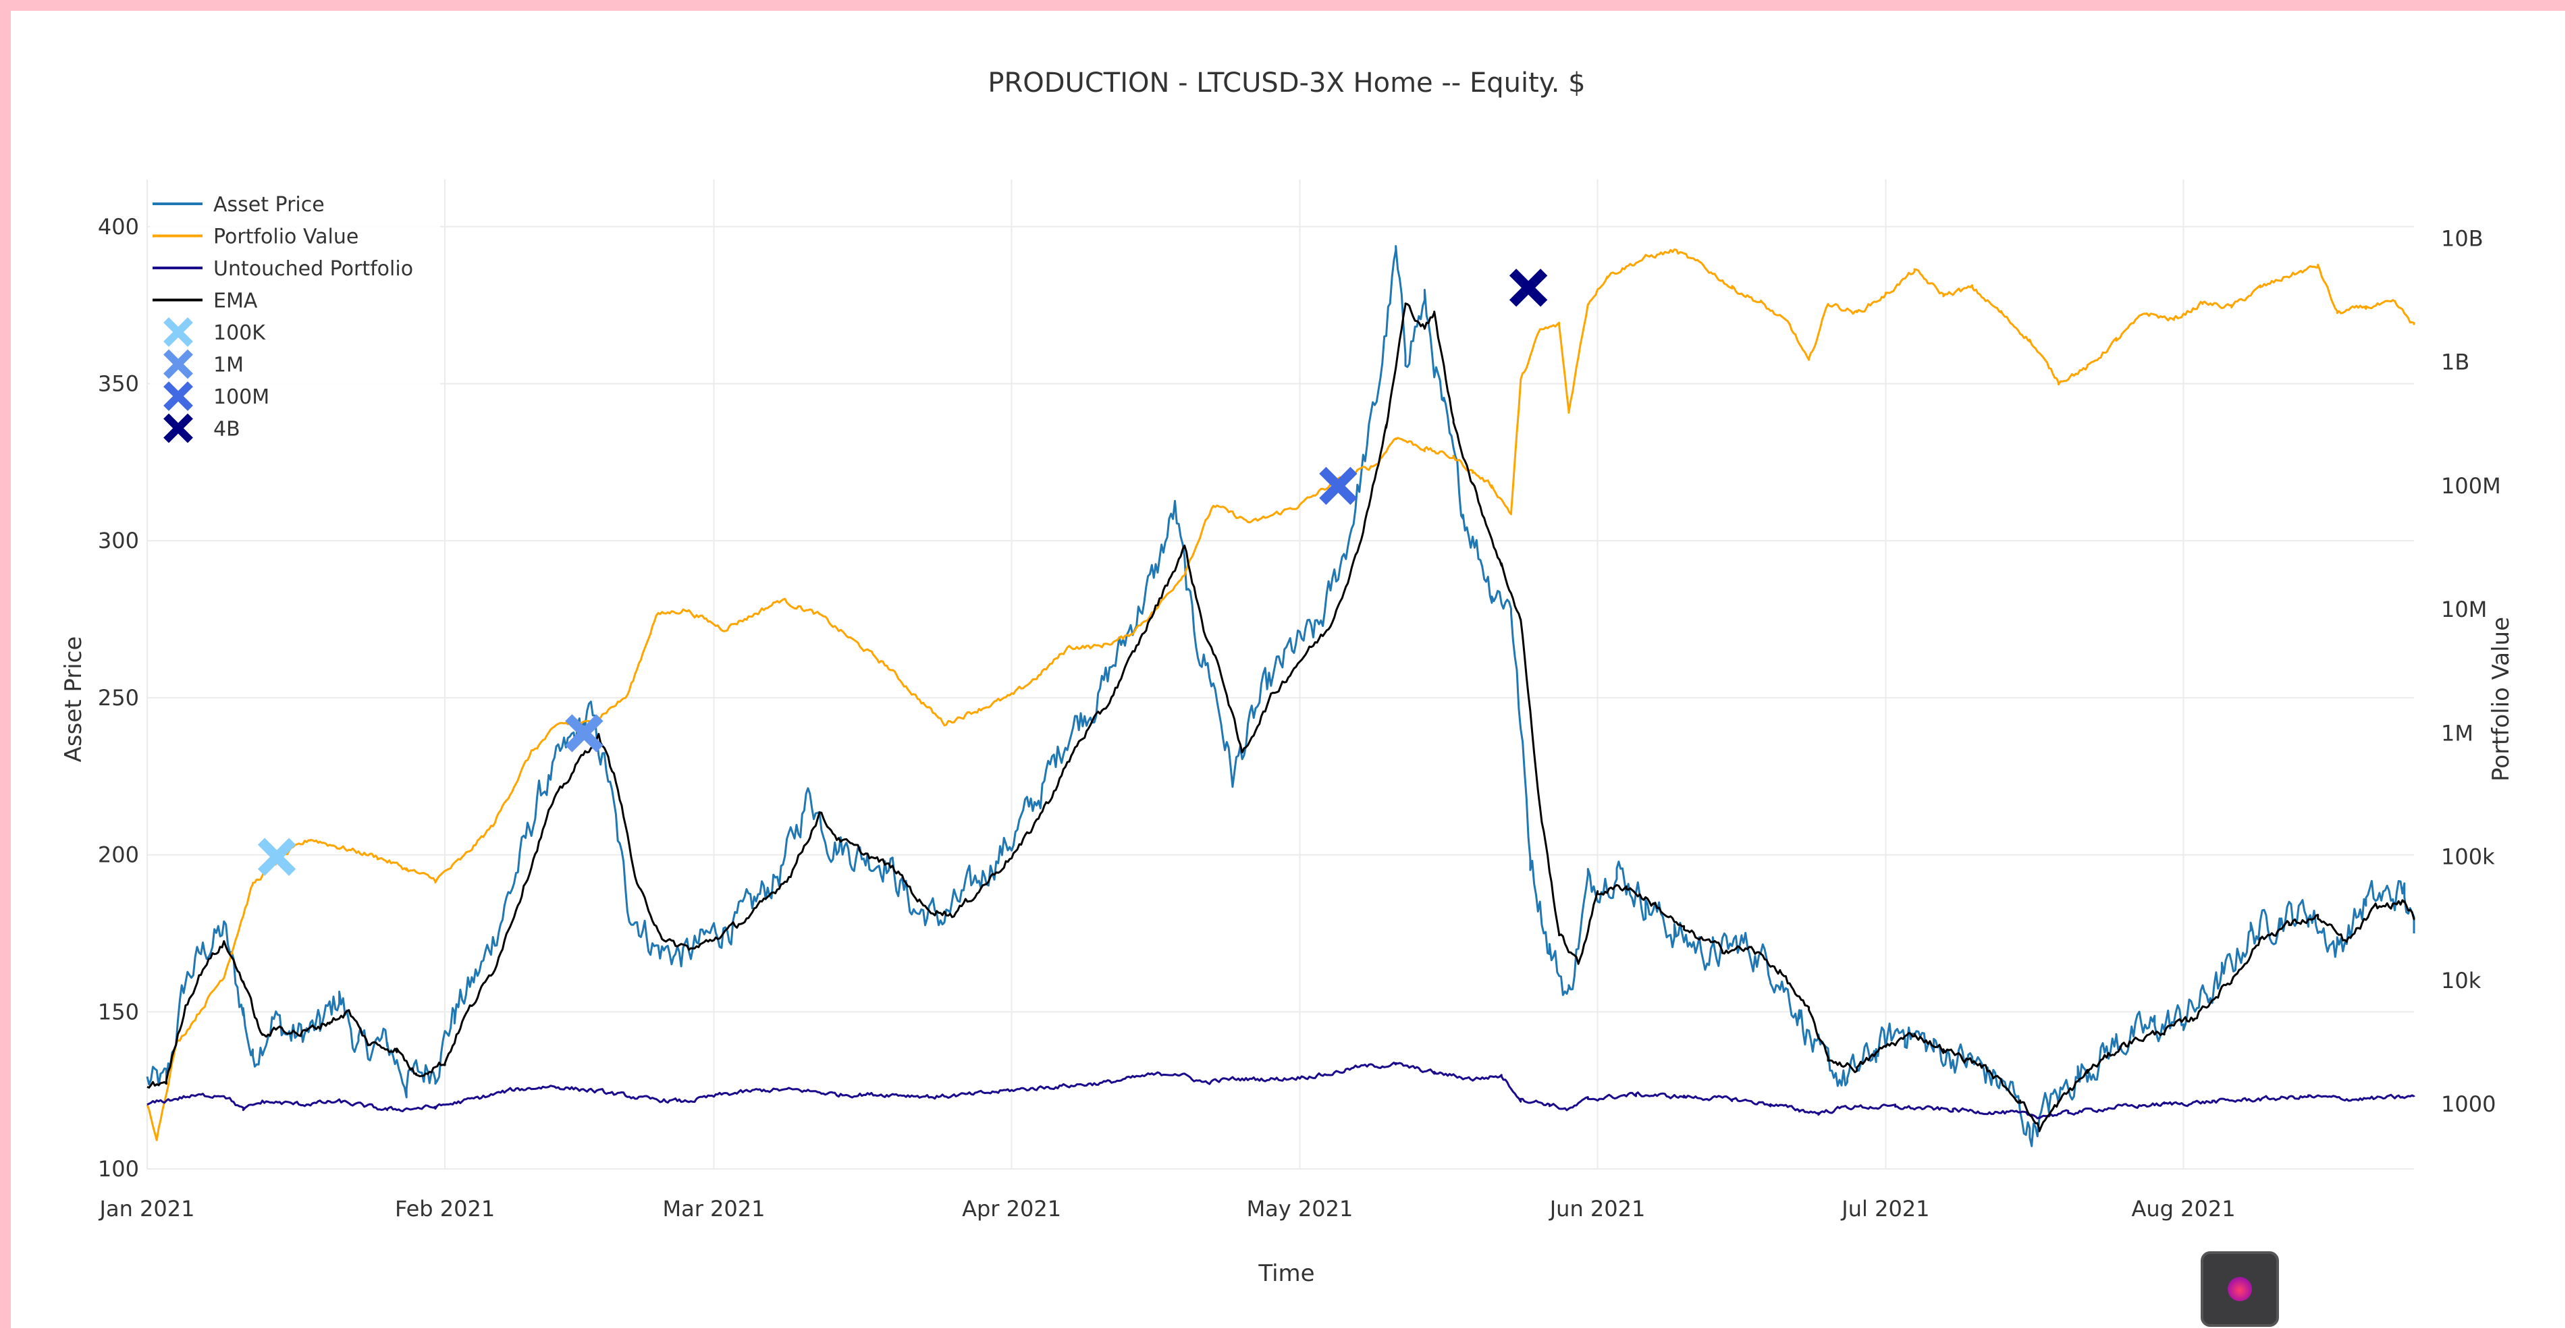  What do you see at coordinates (2501, 699) in the screenshot?
I see `y2-axis-title: Portfolio Value` at bounding box center [2501, 699].